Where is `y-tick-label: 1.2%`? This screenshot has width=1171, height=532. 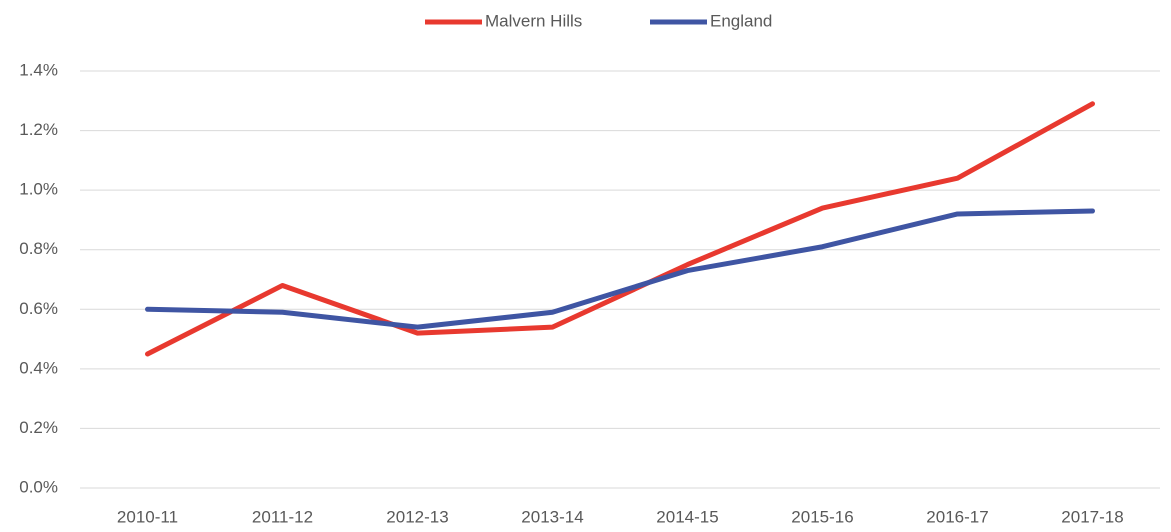 y-tick-label: 1.2% is located at coordinates (38, 129).